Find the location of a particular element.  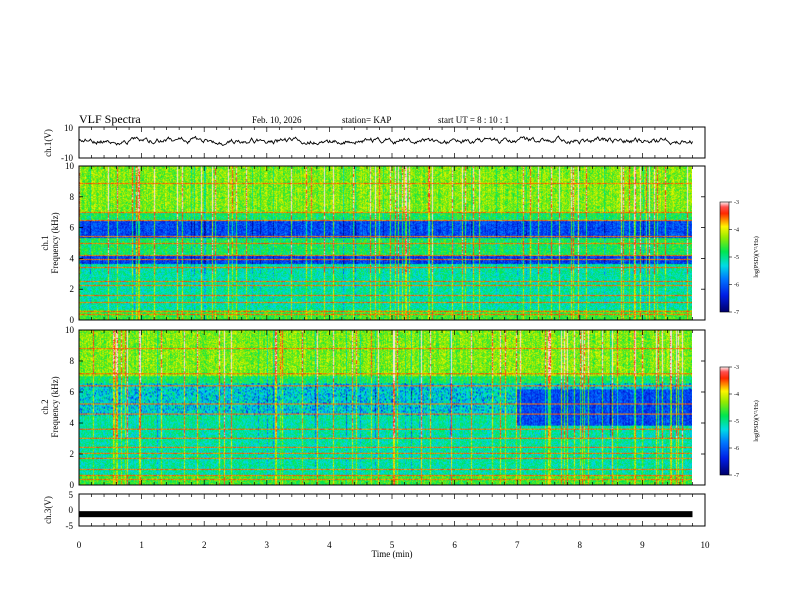

ch2-spec-ylabel-2: Frequency (kHz) is located at coordinates (55, 406).